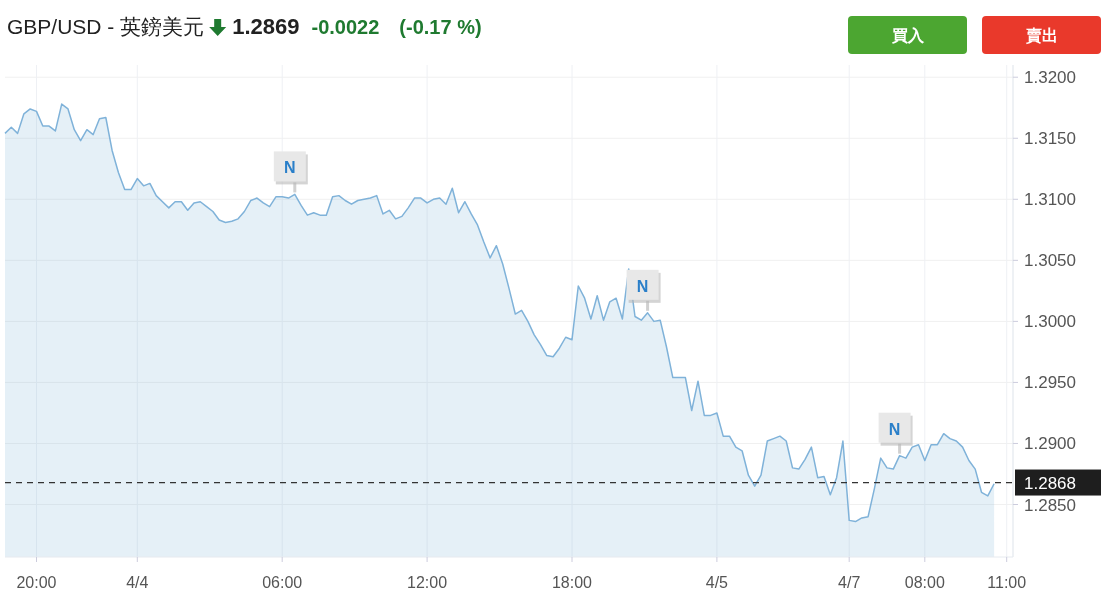  I want to click on y-tick-label: 1.3100, so click(1050, 200).